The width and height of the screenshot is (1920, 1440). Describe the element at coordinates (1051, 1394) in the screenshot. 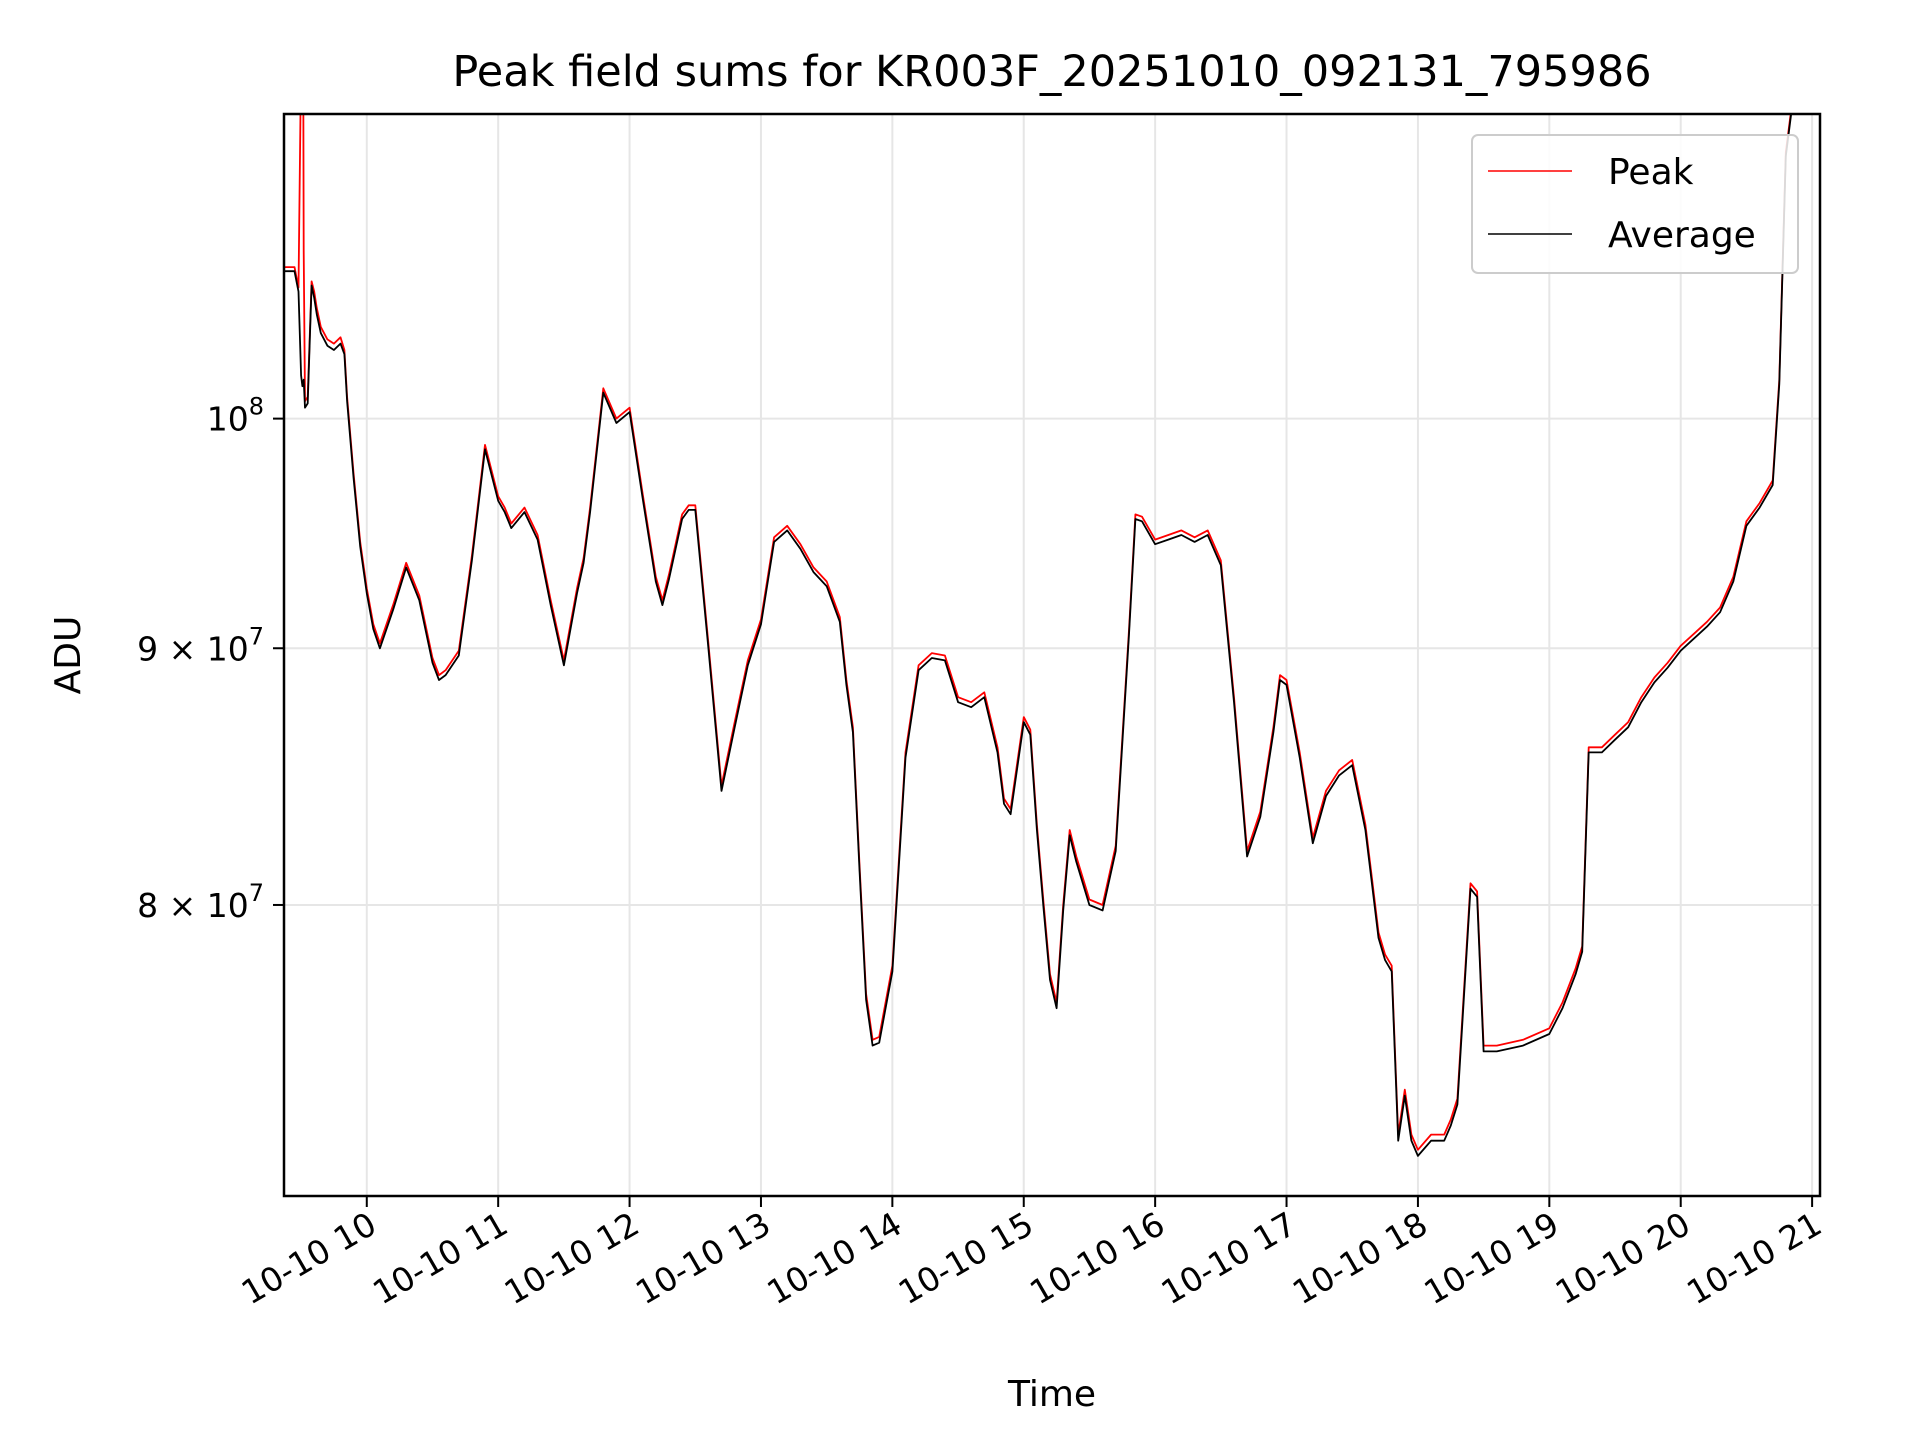

I see `x-axis-label: Time` at that location.